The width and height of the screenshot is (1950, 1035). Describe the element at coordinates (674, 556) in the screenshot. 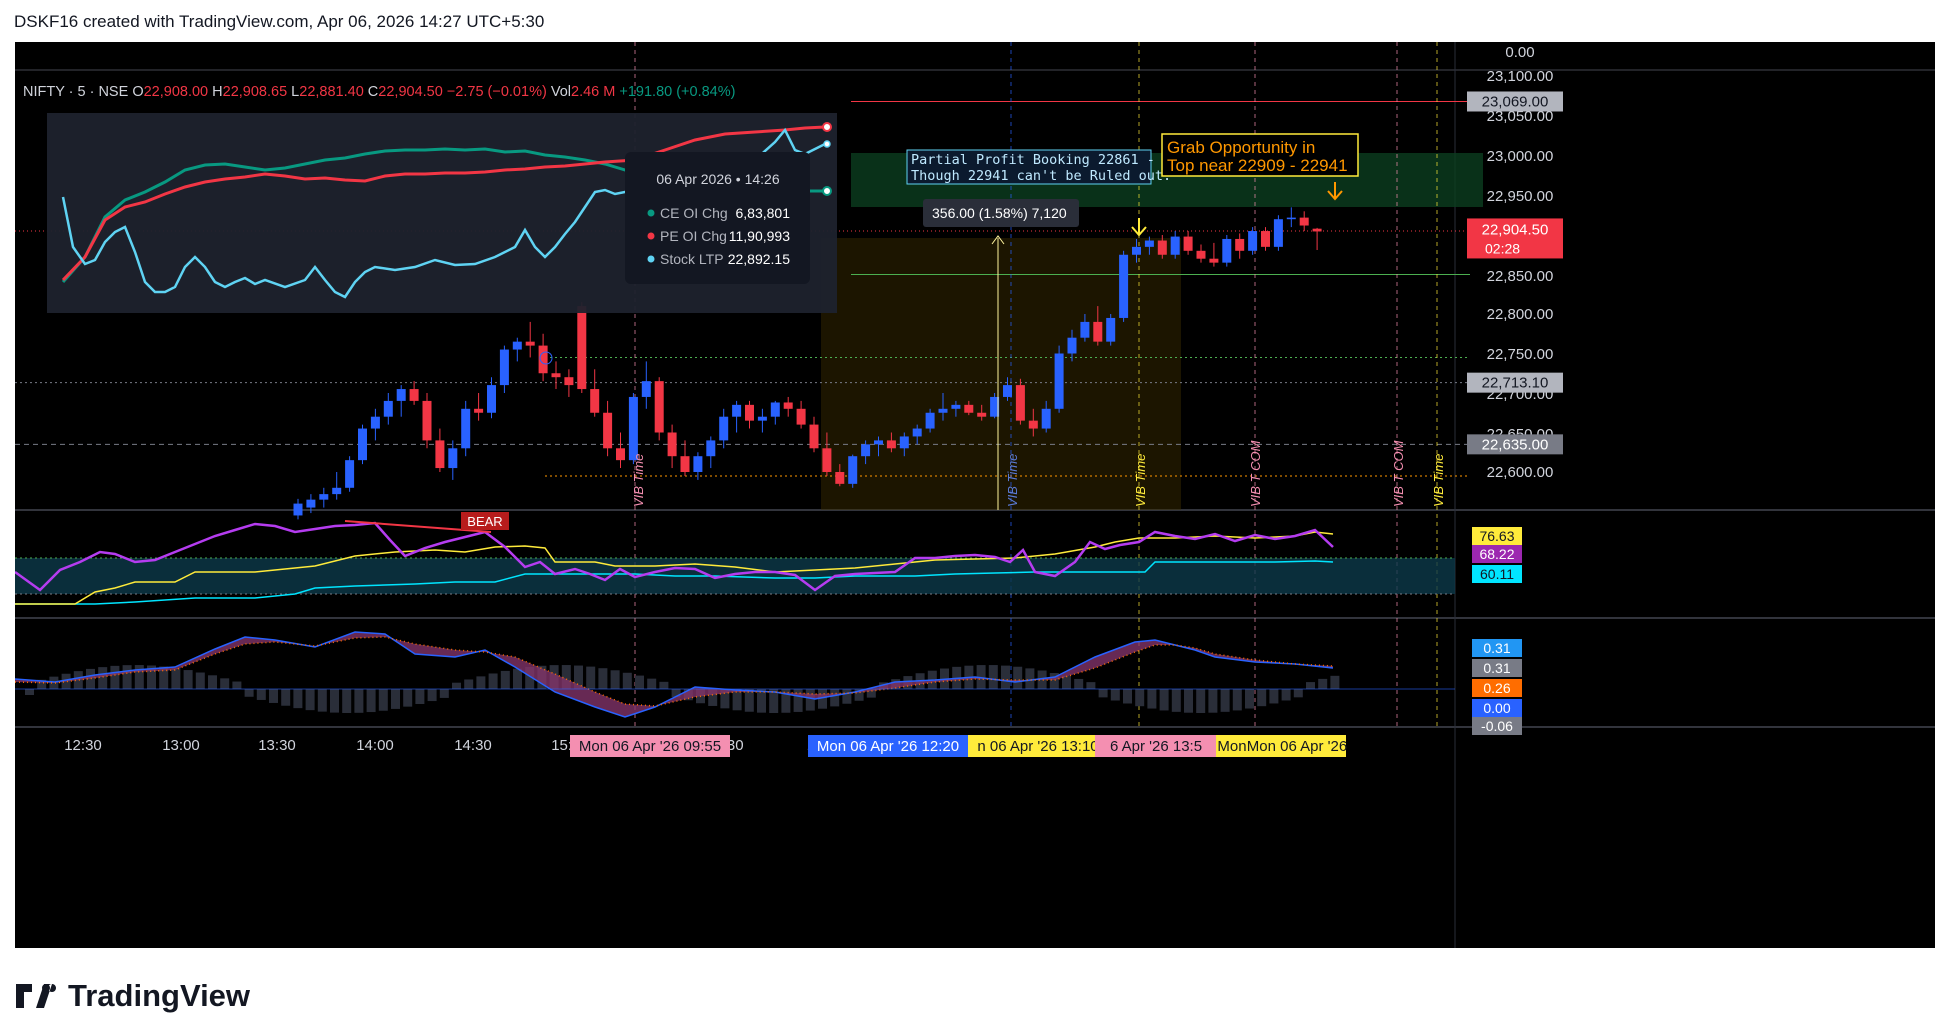

I see `osc-line-purple` at that location.